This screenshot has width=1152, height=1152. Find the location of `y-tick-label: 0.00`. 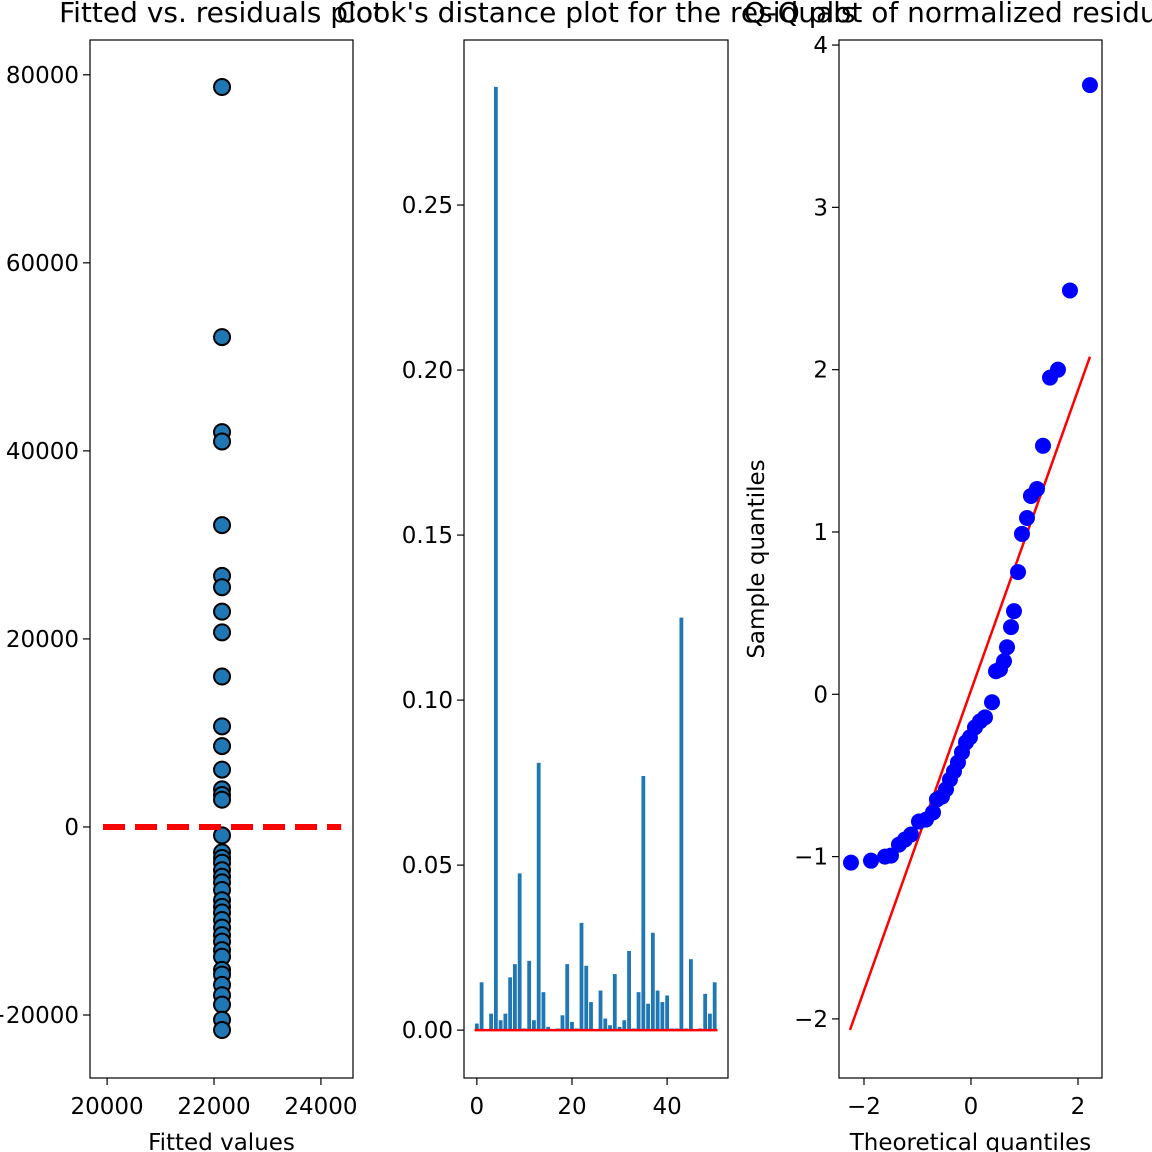

y-tick-label: 0.00 is located at coordinates (427, 1031).